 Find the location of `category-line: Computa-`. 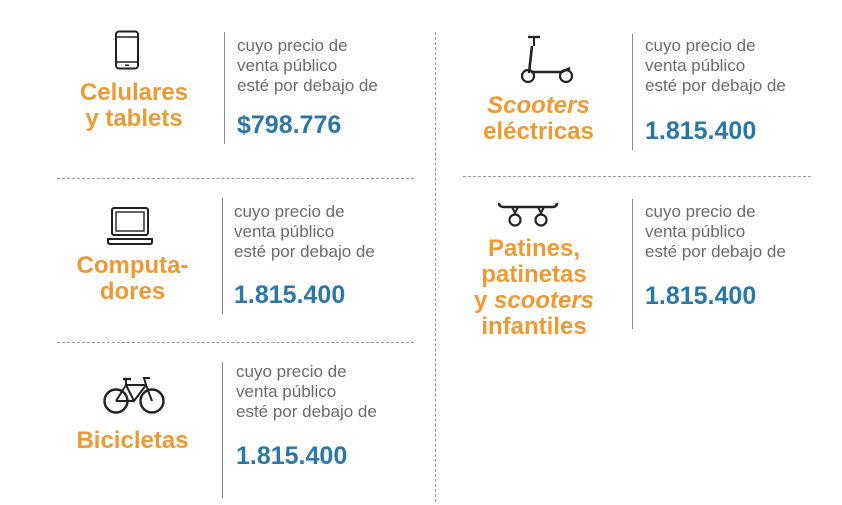

category-line: Computa- is located at coordinates (132, 265).